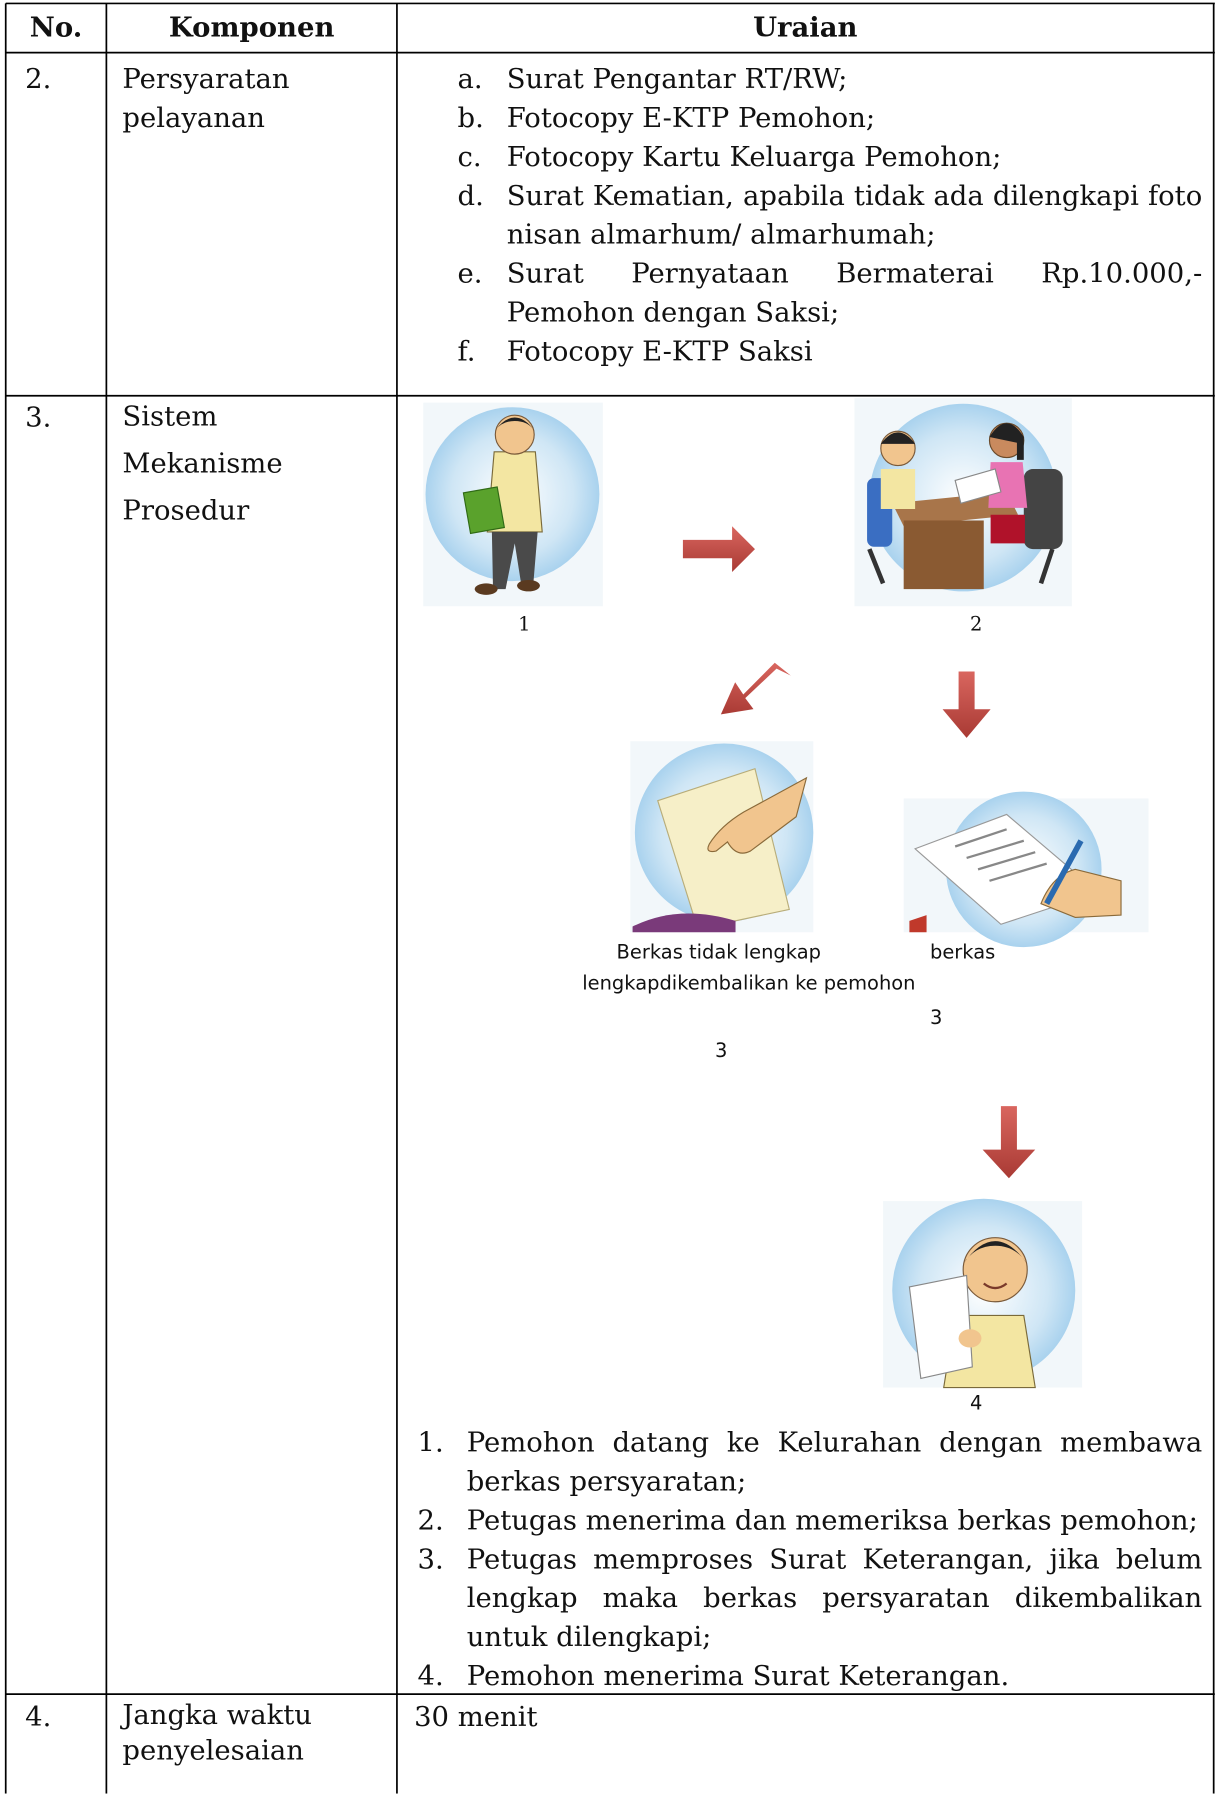 Image resolution: width=1216 pixels, height=1794 pixels. I want to click on item-text: Fotocopy E-KTP Pemohon;, so click(691, 117).